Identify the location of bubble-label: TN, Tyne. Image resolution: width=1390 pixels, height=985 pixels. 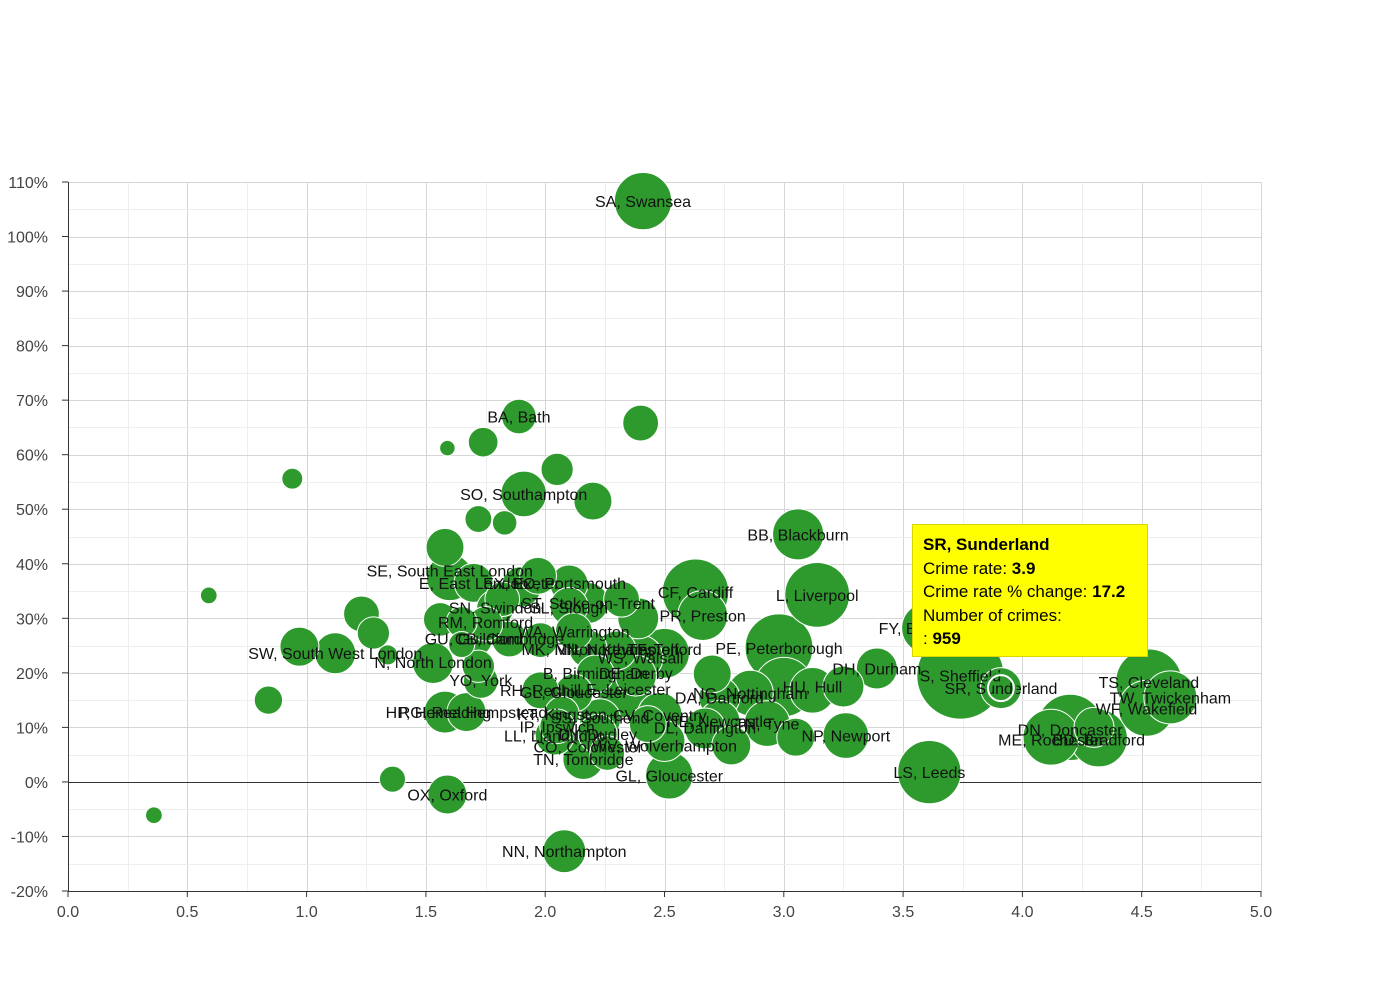
(767, 725).